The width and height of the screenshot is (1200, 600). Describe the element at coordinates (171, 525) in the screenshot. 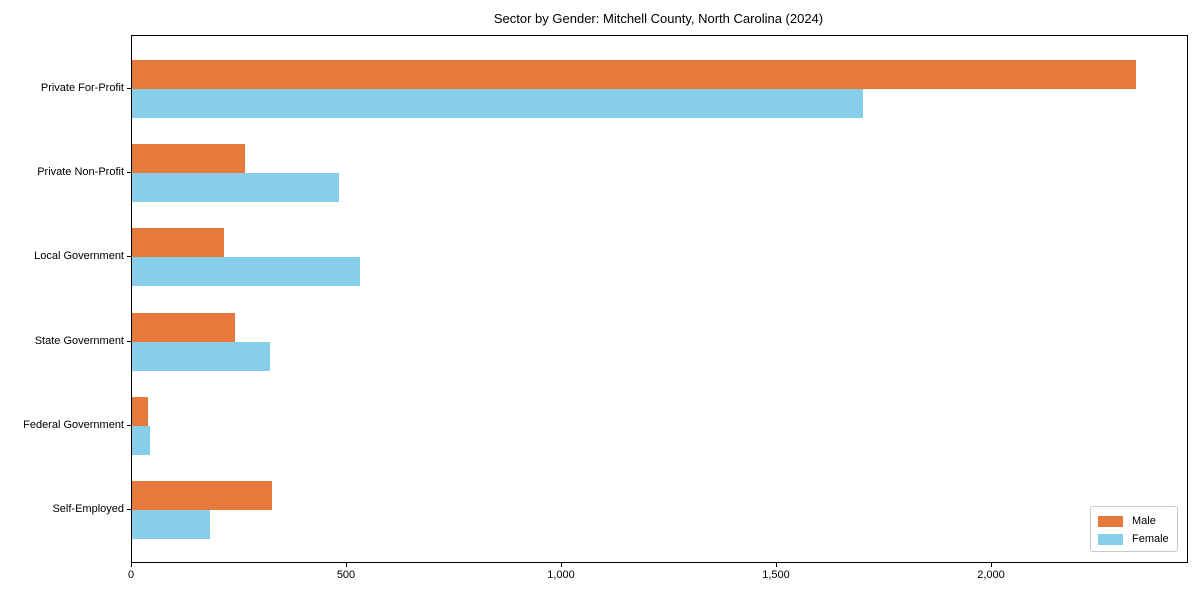

I see `bar-female-self-employed` at that location.